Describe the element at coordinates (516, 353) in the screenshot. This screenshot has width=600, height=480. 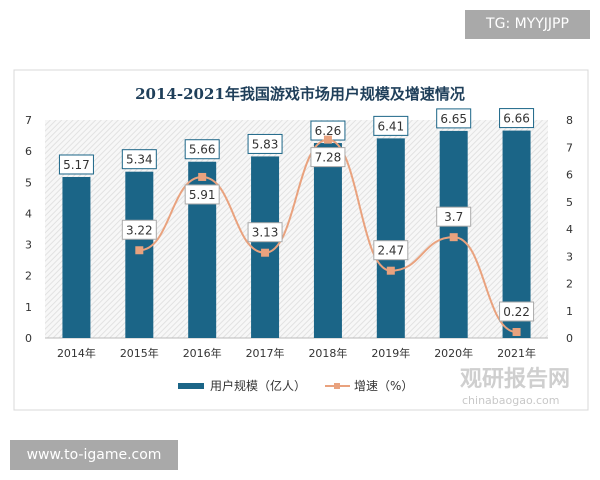
I see `x-tick: 2021年` at that location.